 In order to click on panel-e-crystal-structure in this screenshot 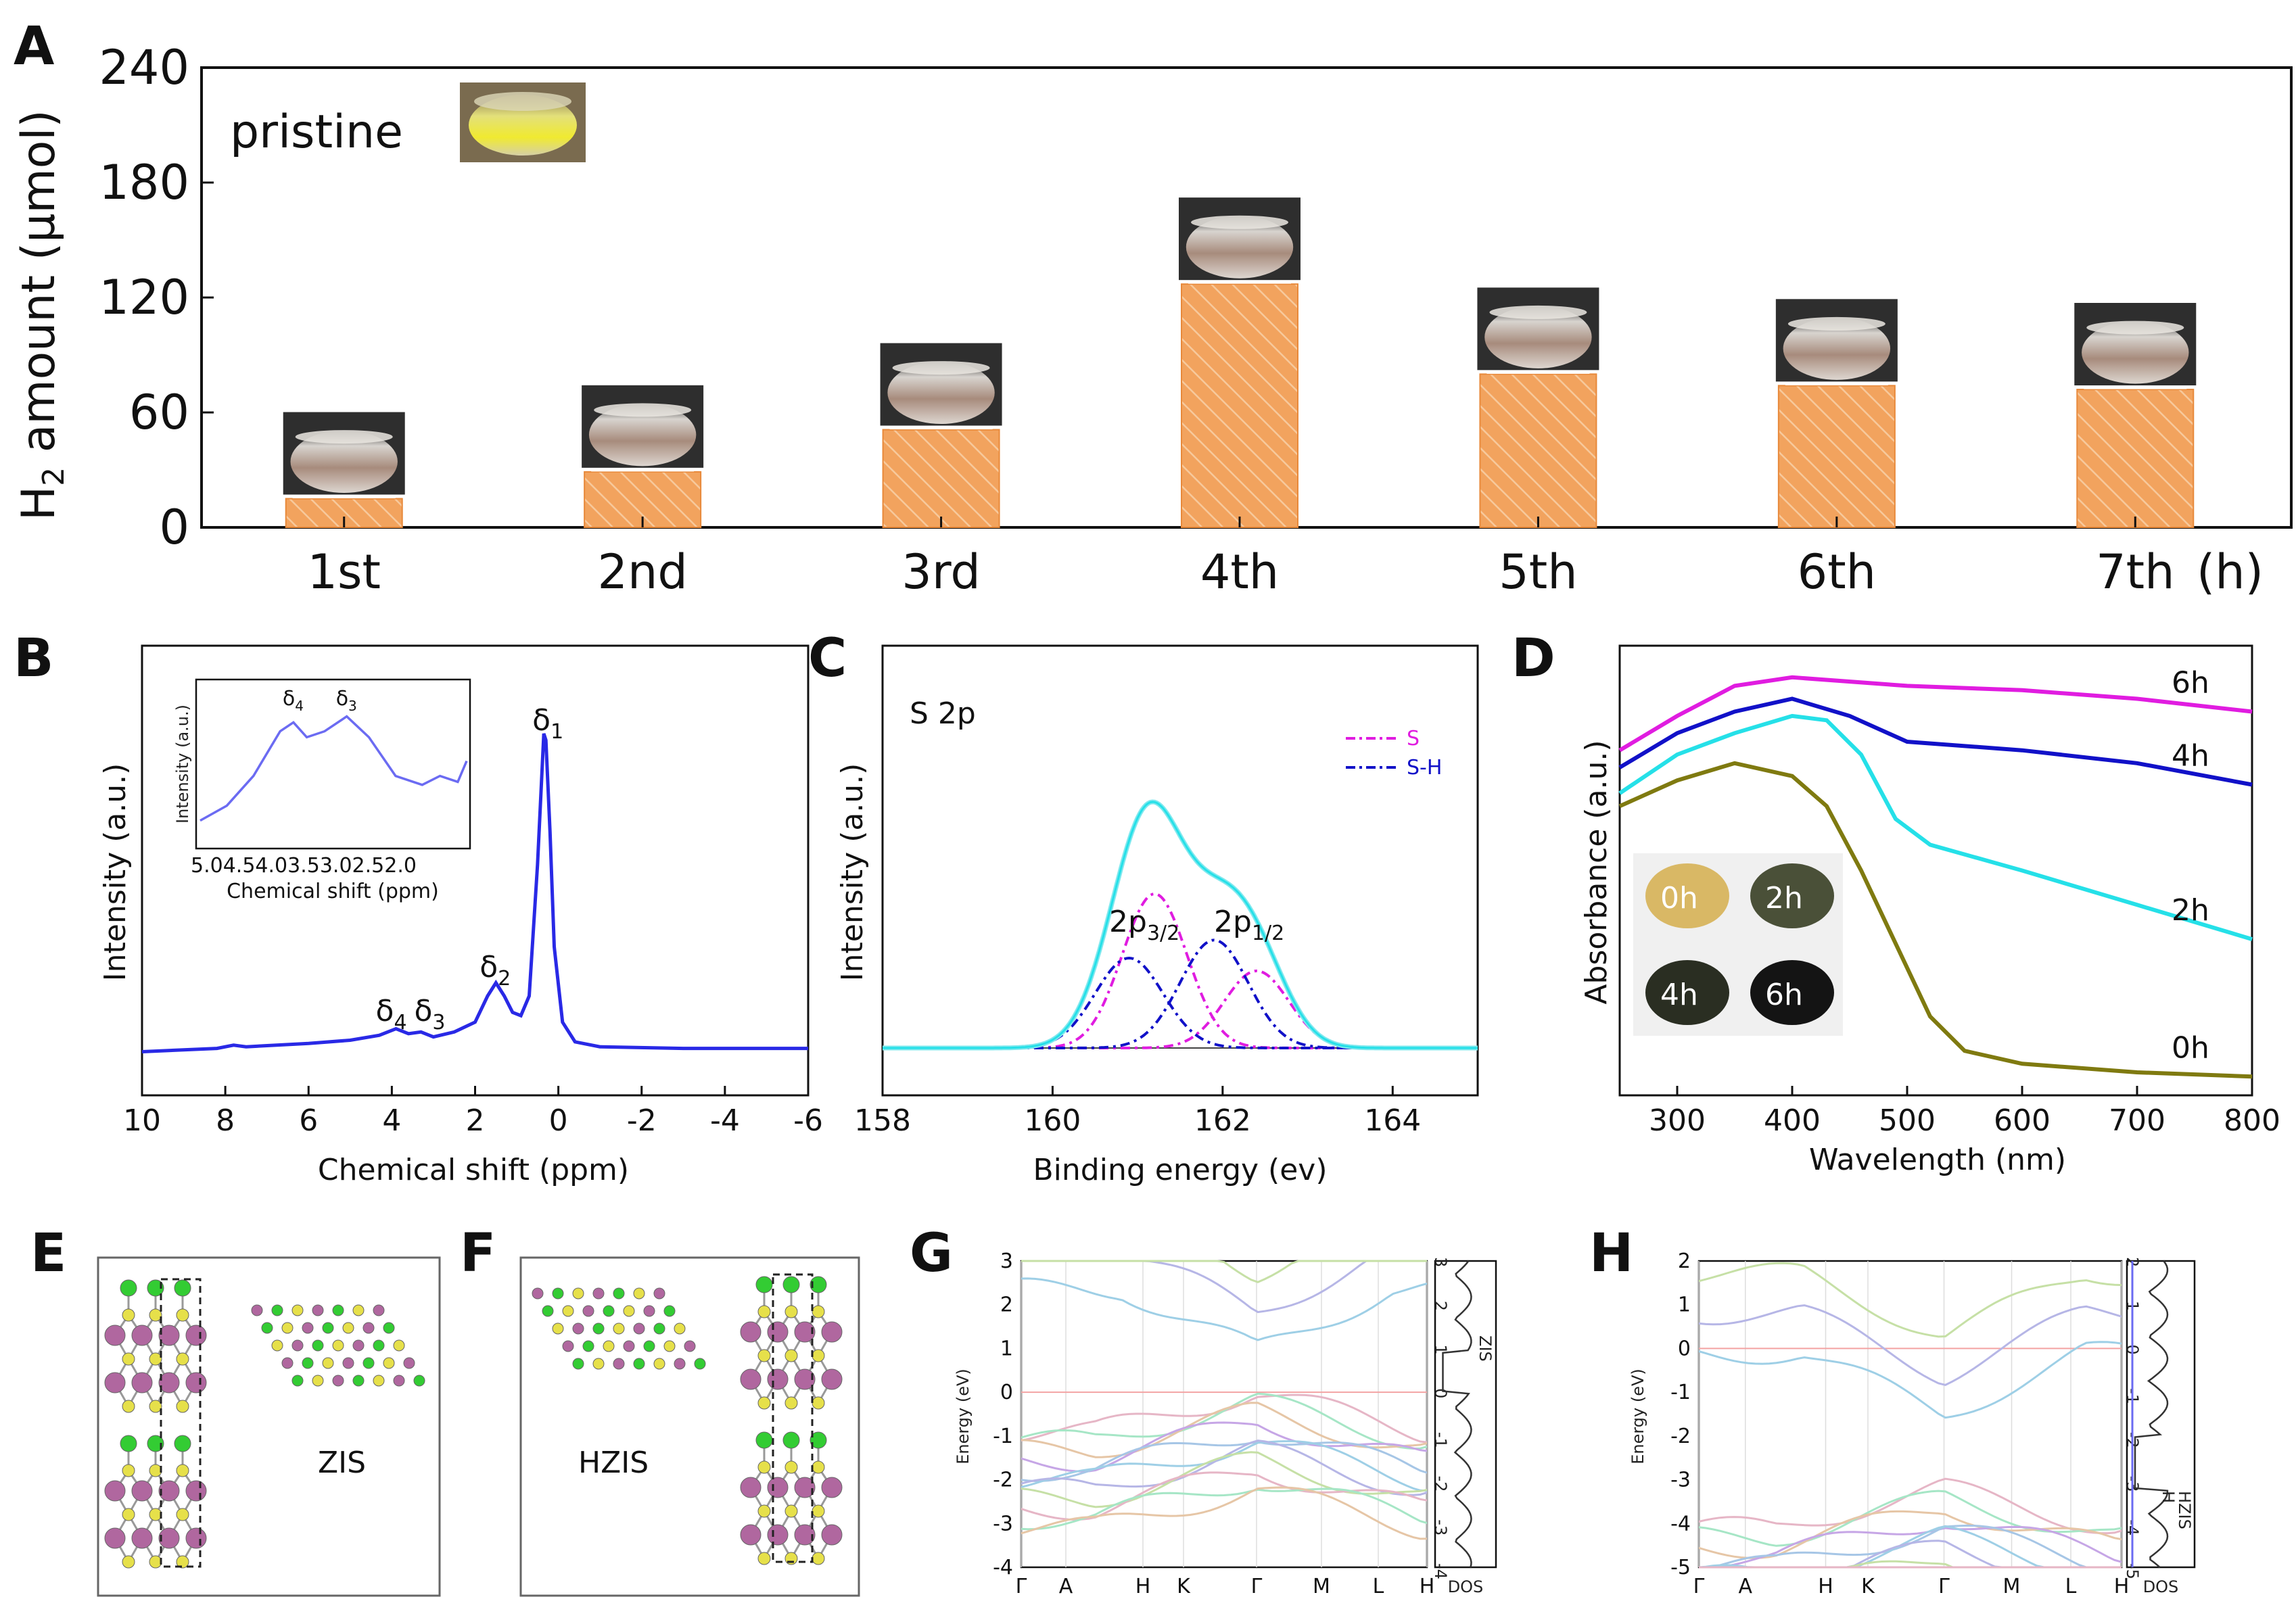, I will do `click(264, 1424)`.